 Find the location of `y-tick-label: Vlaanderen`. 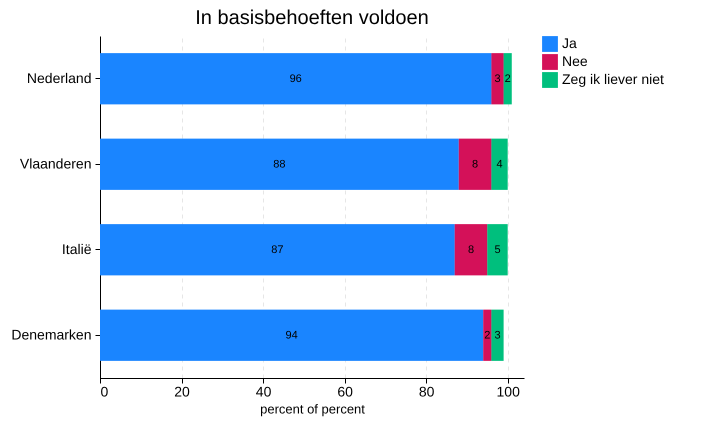

y-tick-label: Vlaanderen is located at coordinates (56, 163).